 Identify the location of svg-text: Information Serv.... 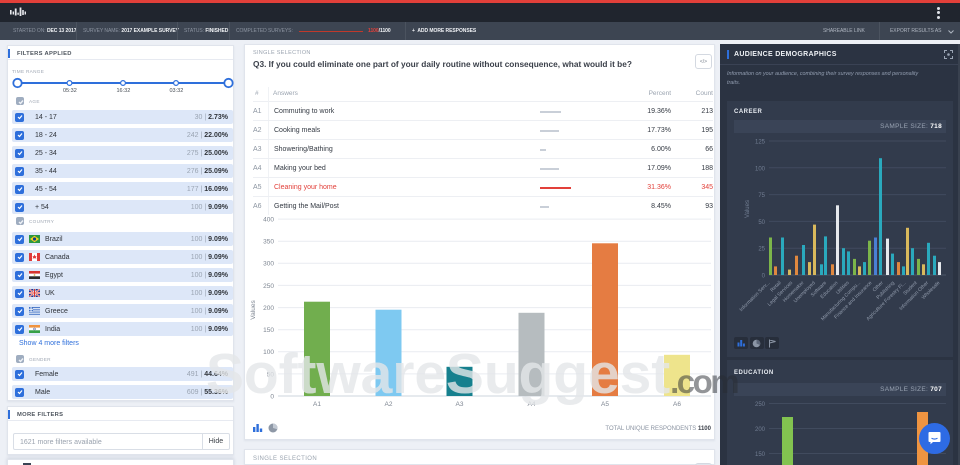
(755, 296).